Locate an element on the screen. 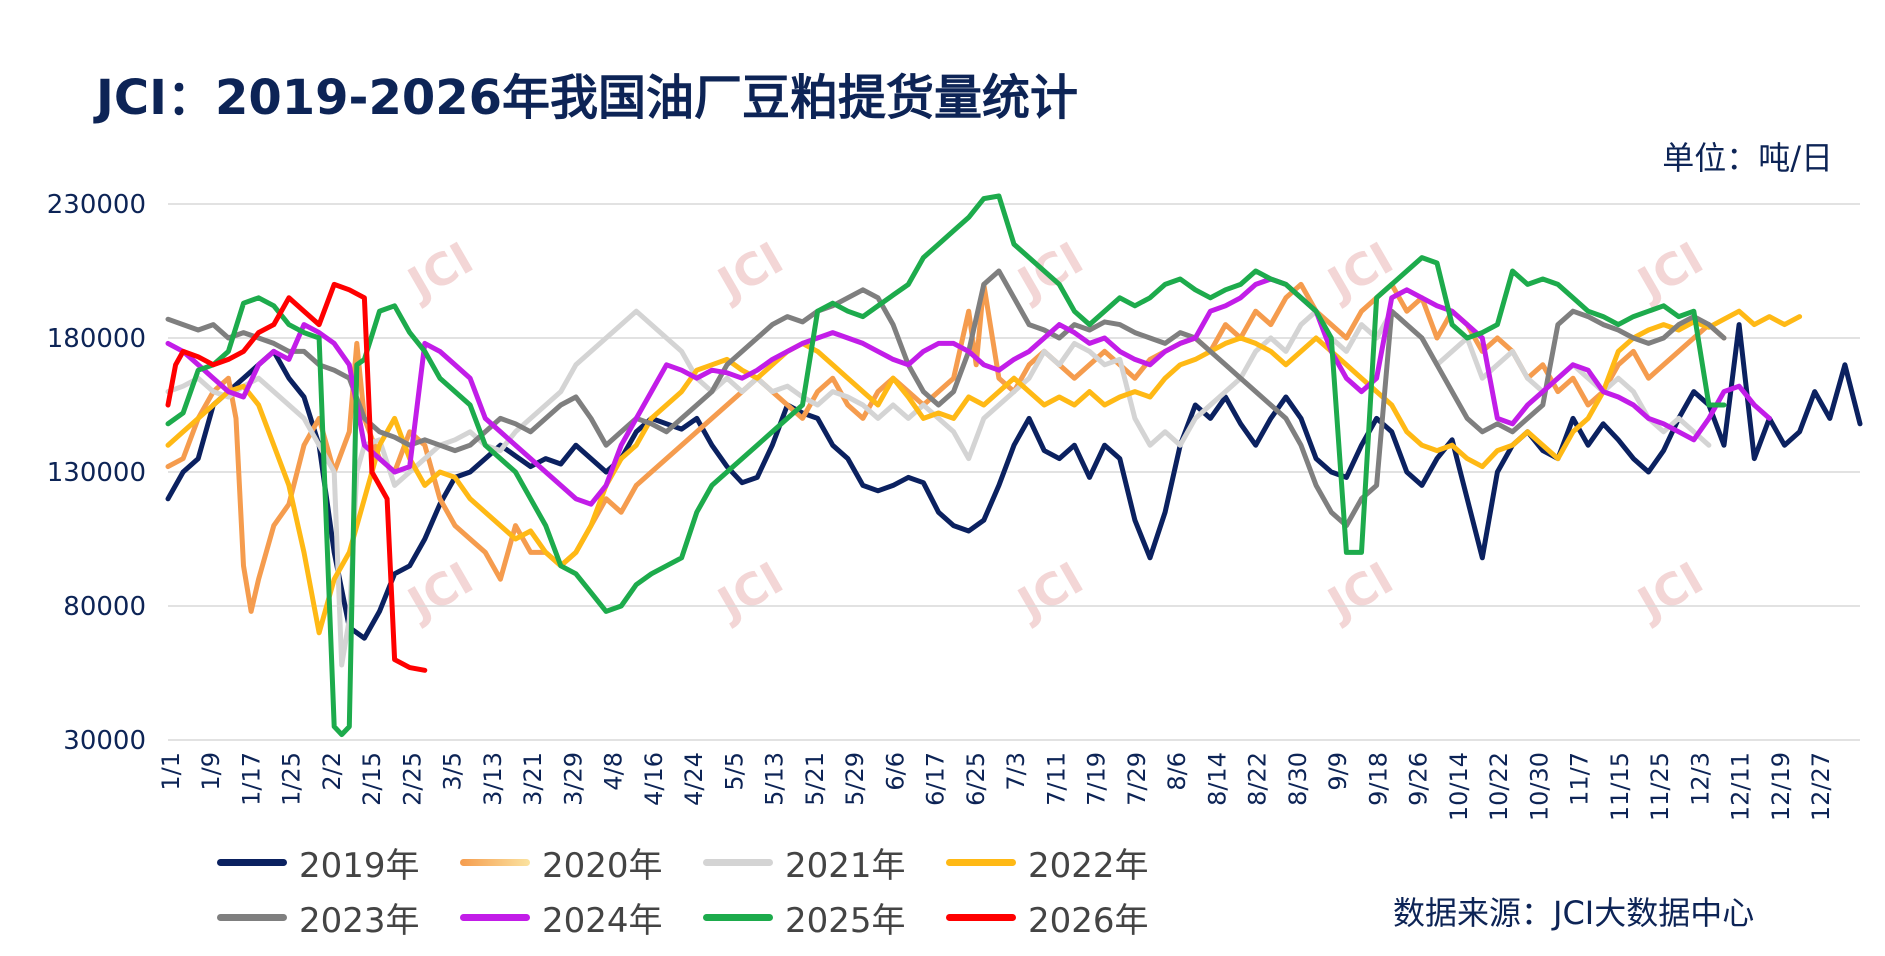 This screenshot has height=956, width=1885. x-tick-label: 10/22 is located at coordinates (1499, 786).